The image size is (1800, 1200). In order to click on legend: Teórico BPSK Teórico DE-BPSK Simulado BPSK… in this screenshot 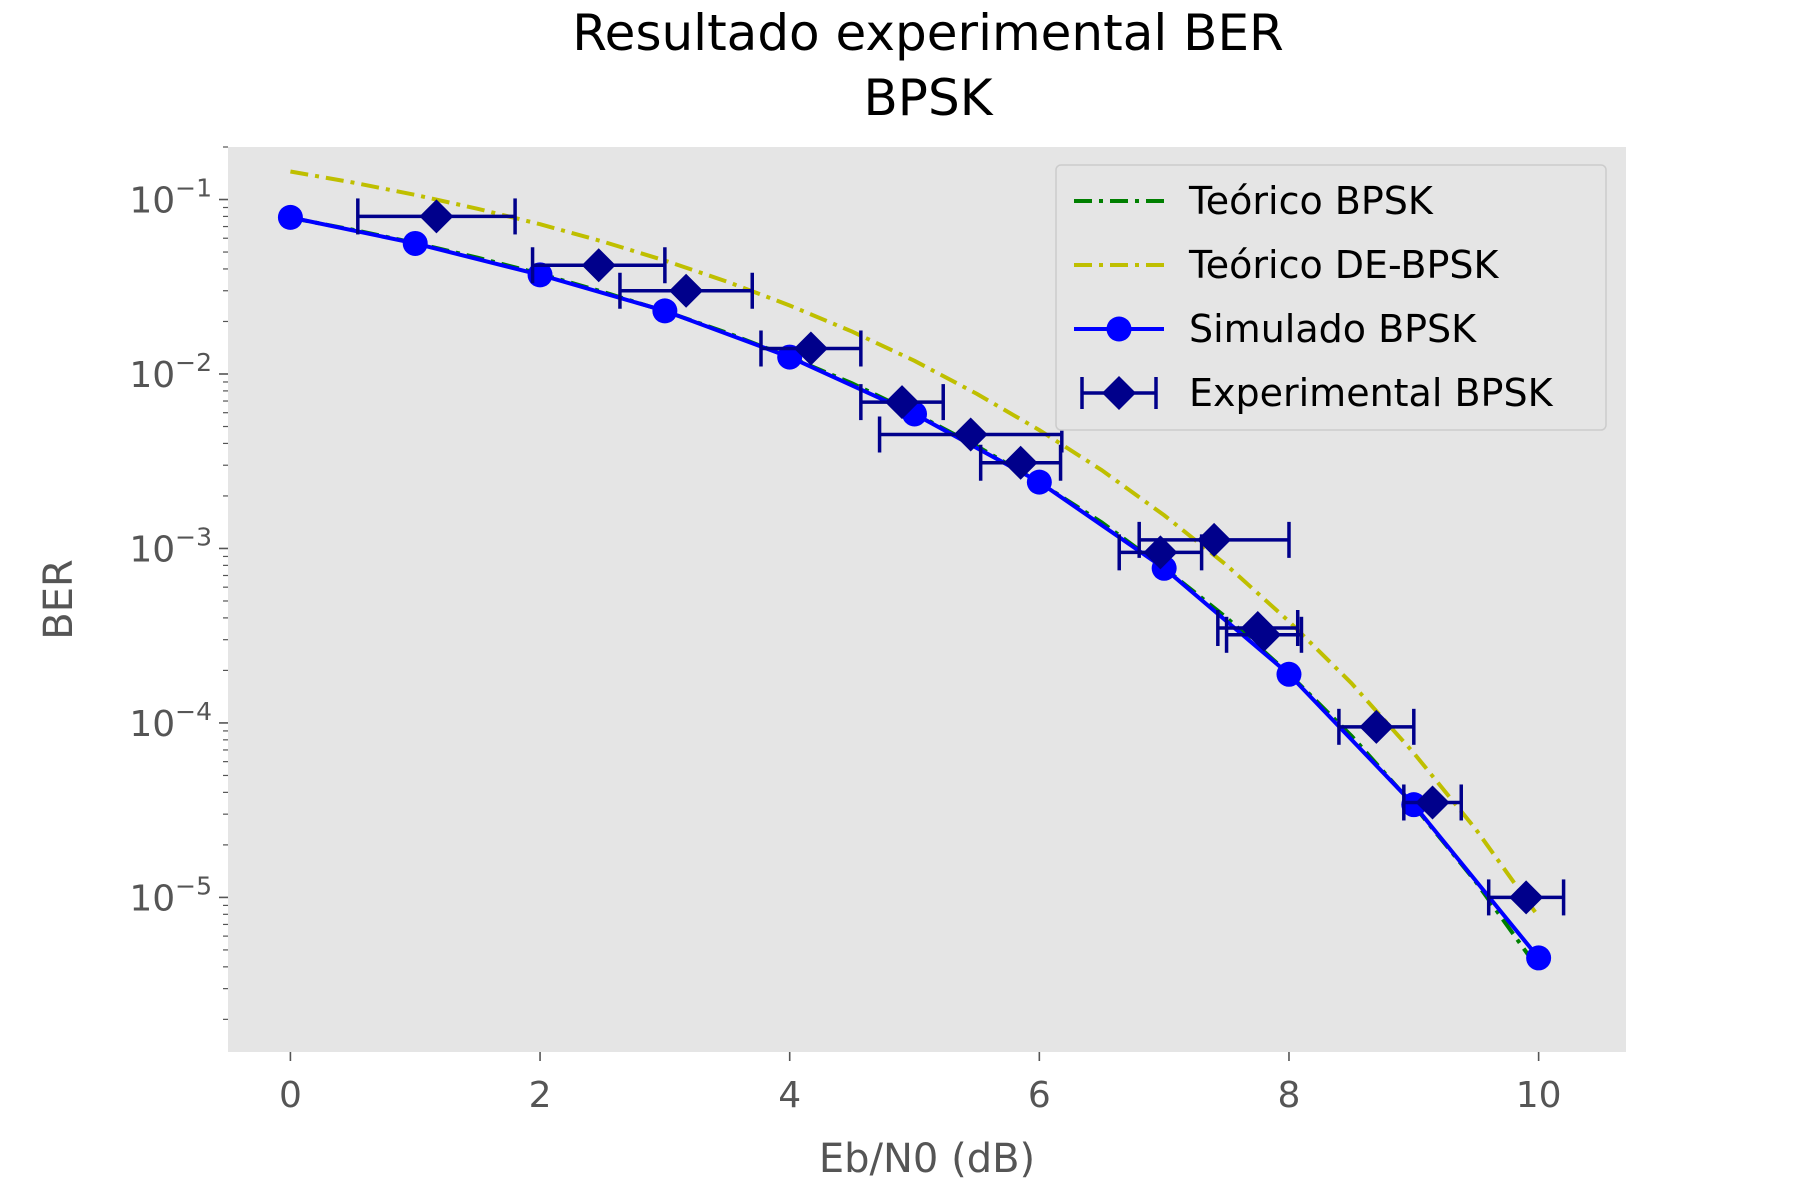, I will do `click(1331, 297)`.